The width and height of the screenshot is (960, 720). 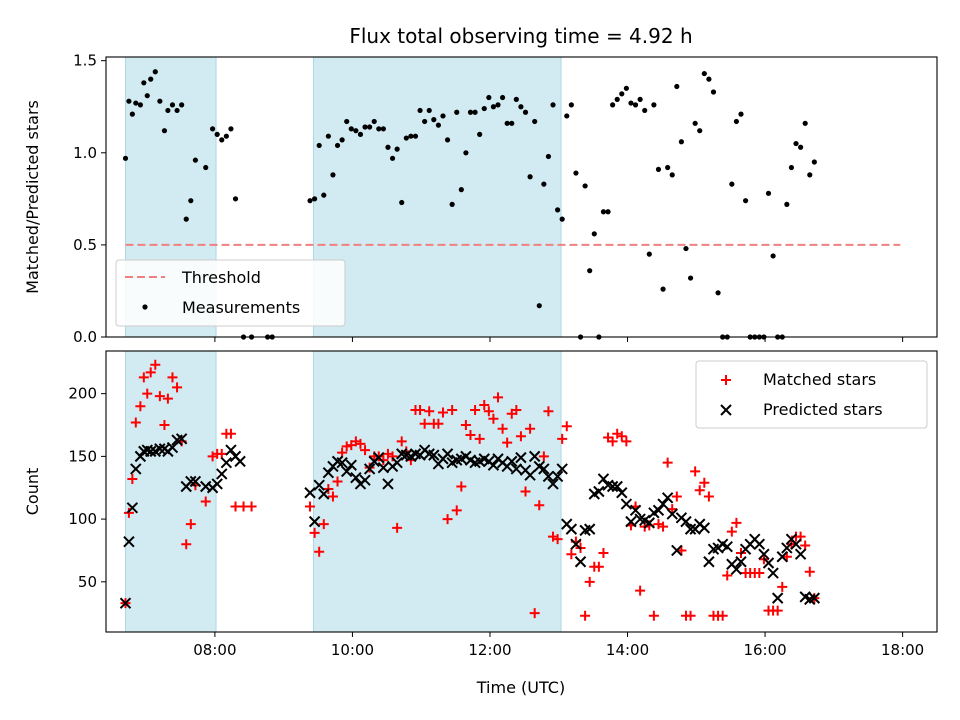 I want to click on y-tick-label: 1.0, so click(x=85, y=153).